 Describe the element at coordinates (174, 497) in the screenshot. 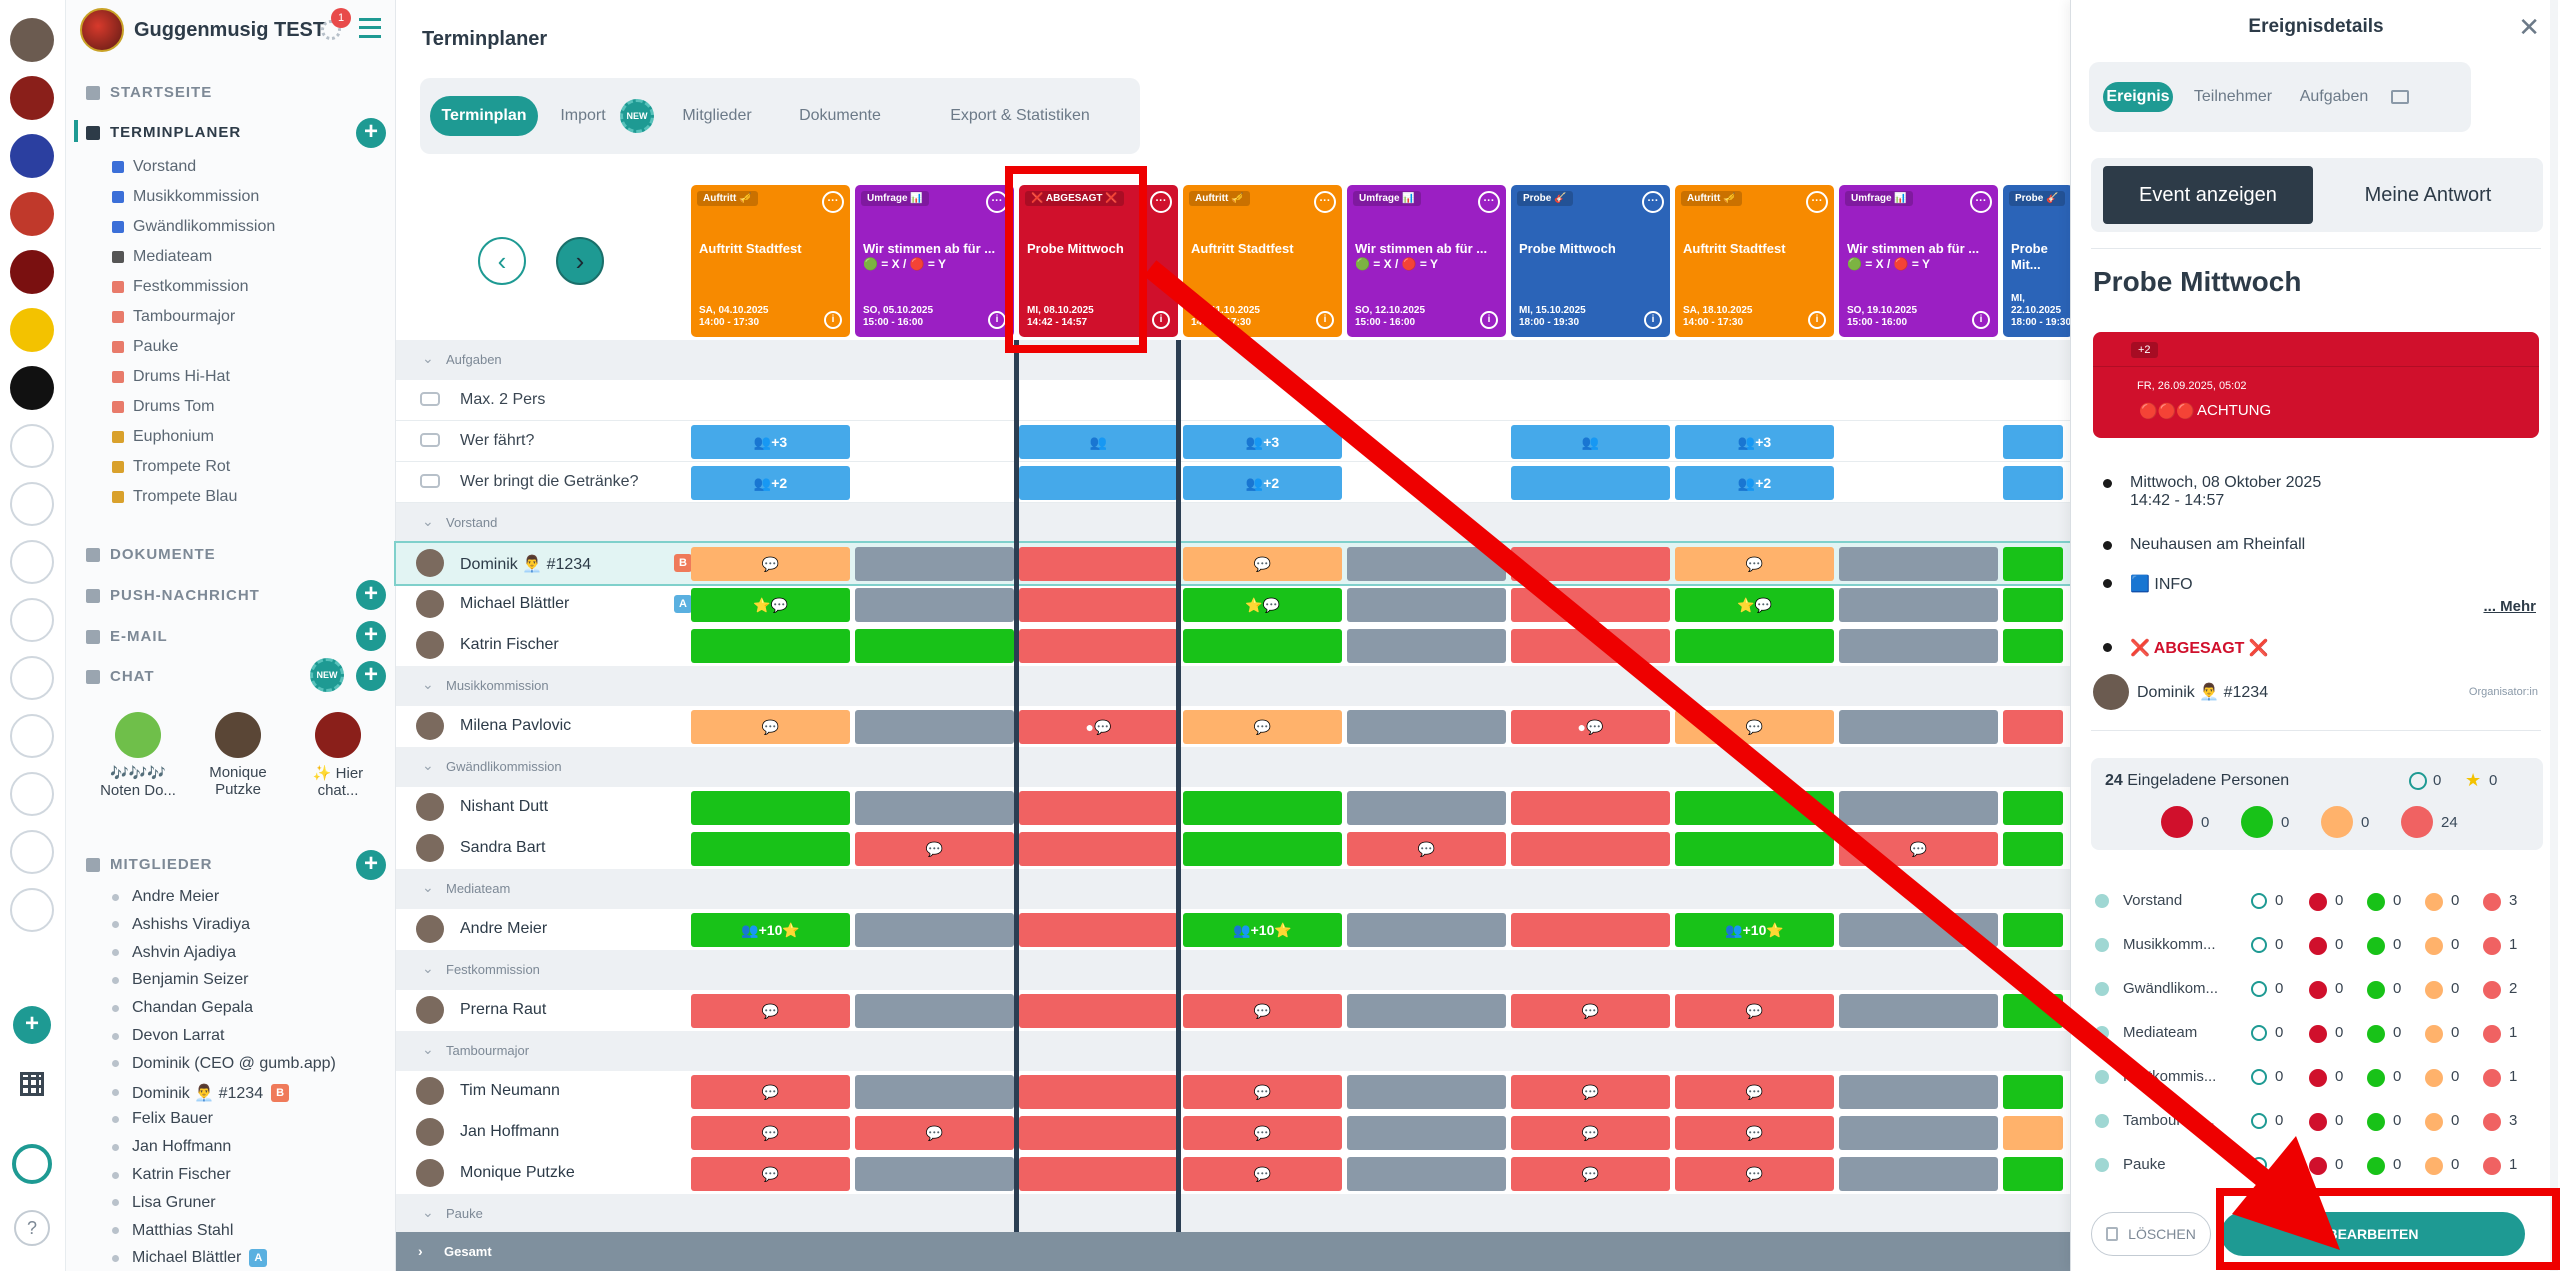

I see `sidebar-group-trompete-blau: Trompete Blau` at that location.